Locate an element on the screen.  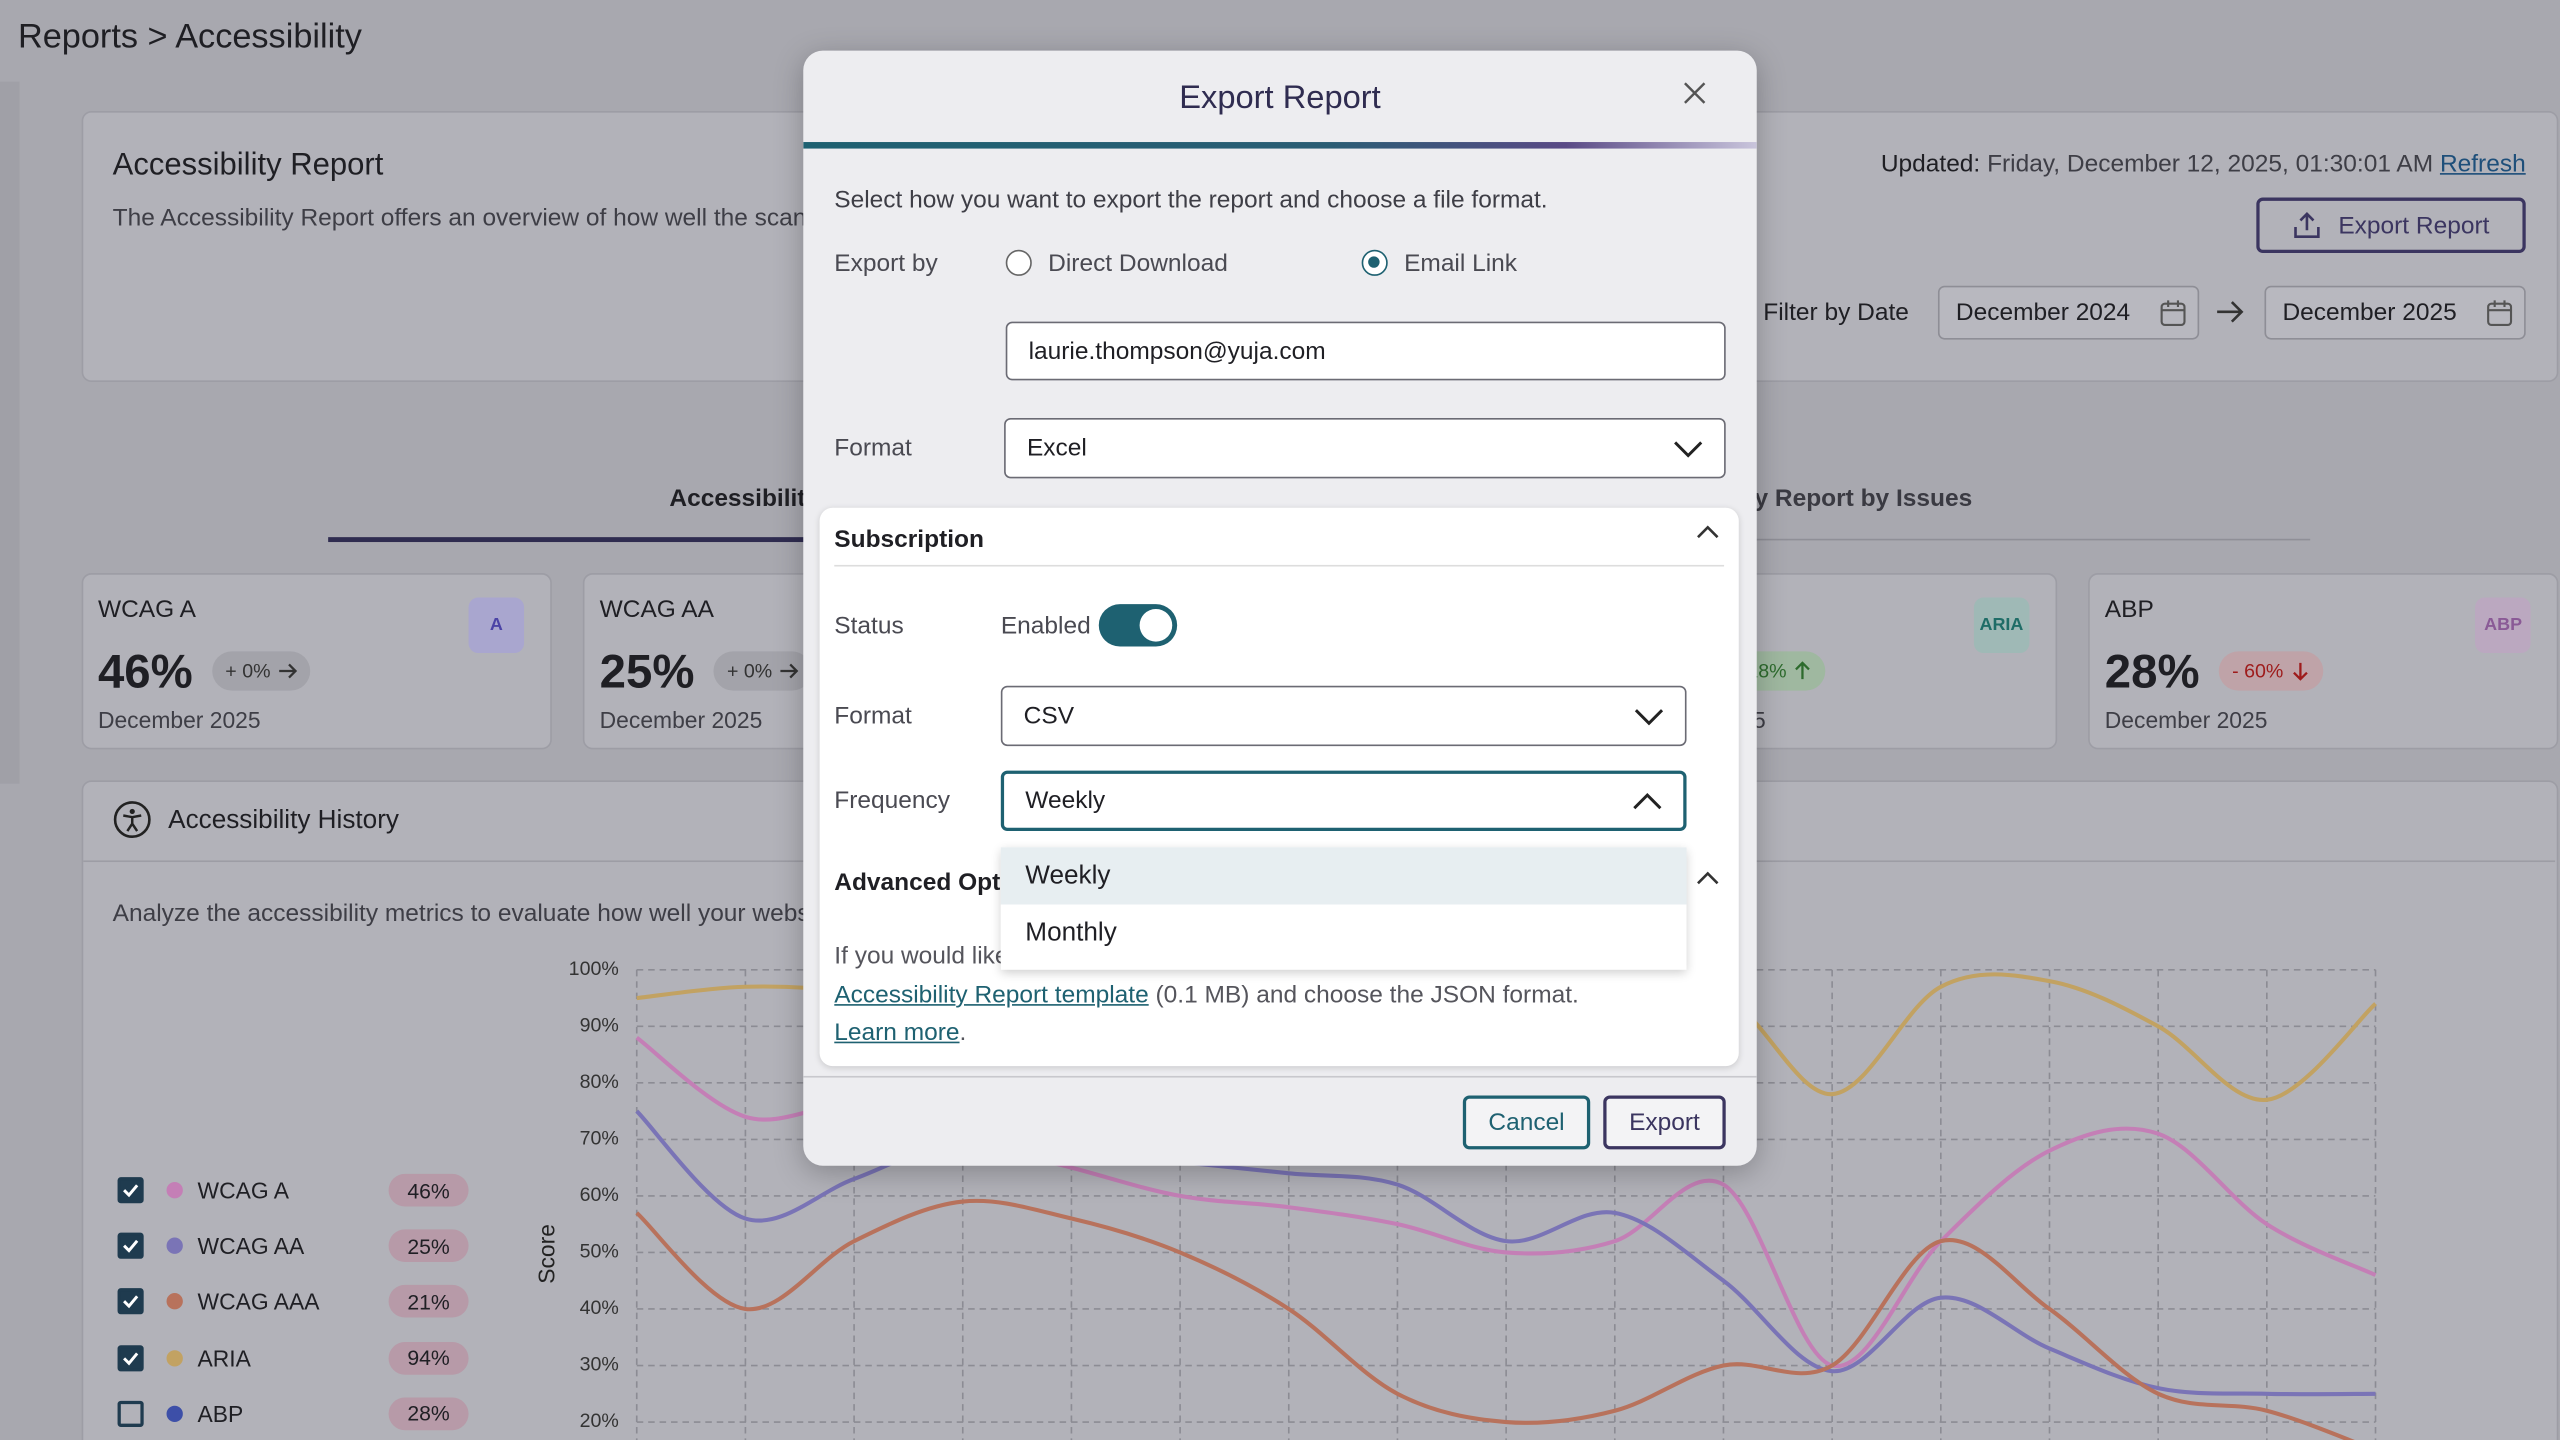
range-arrow is located at coordinates (2230, 312).